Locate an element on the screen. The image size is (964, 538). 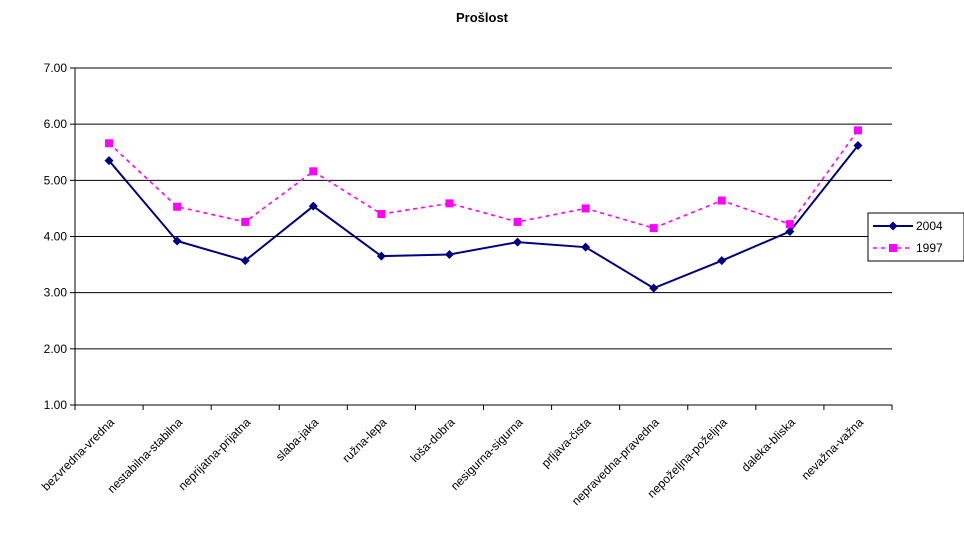
legend-label-1997: 1997 is located at coordinates (929, 248).